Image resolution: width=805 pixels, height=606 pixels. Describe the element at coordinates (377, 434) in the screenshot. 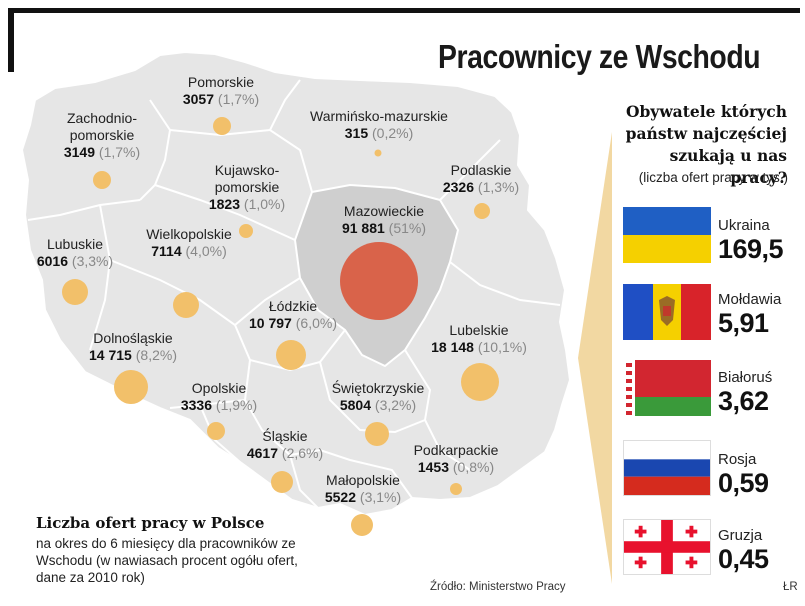

I see `dot-swietokrzyskie` at that location.